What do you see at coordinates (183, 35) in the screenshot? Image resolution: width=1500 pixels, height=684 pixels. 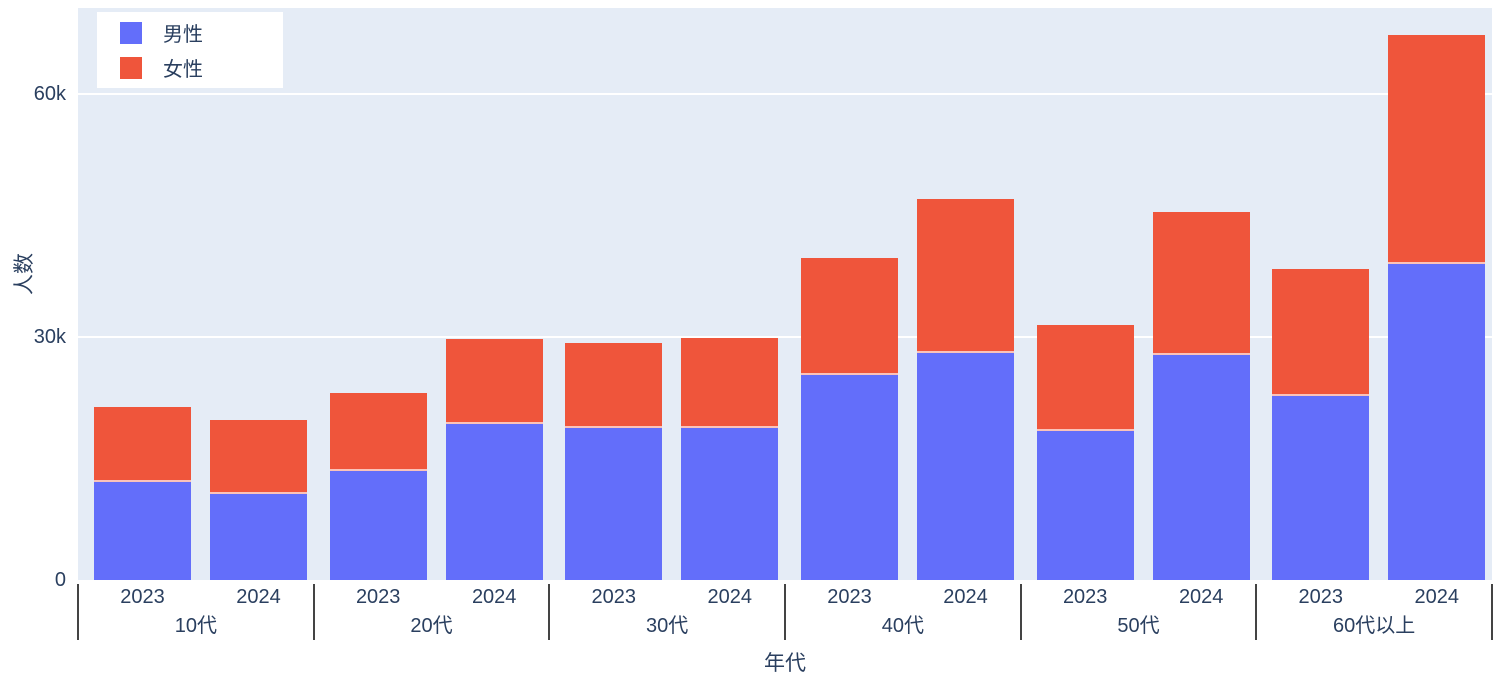 I see `legend-label-male: 男性` at bounding box center [183, 35].